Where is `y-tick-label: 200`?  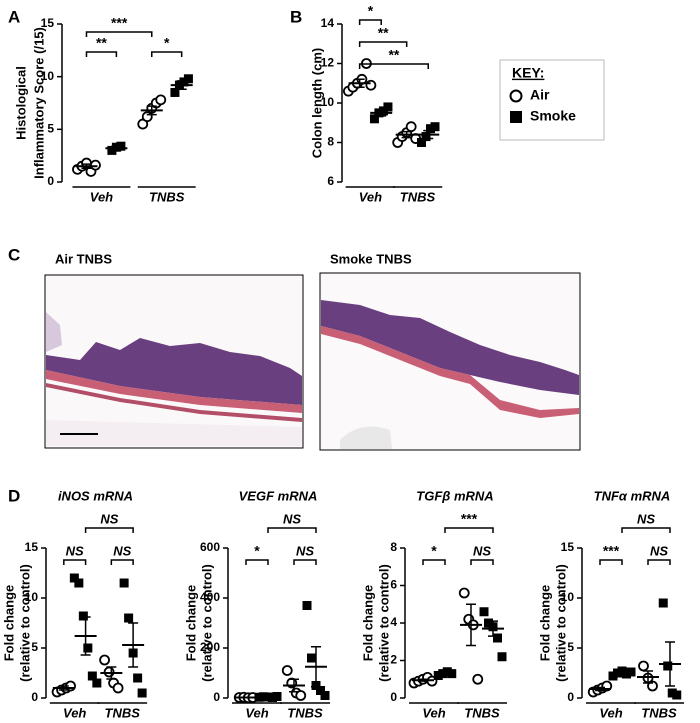
y-tick-label: 200 is located at coordinates (210, 647).